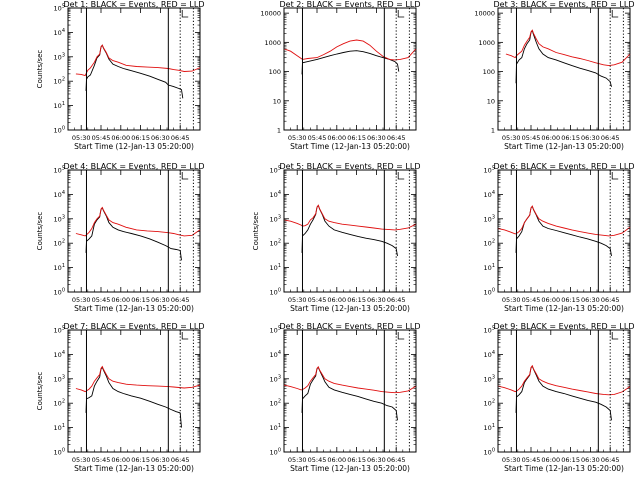  I want to click on panel-title: Det 7: BLACK = Events, RED = LLD, so click(134, 326).